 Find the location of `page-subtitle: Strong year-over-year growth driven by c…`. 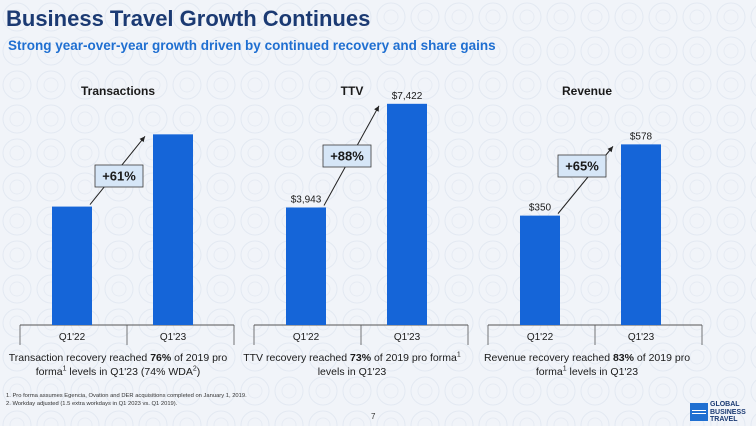

page-subtitle: Strong year-over-year growth driven by c… is located at coordinates (252, 45).